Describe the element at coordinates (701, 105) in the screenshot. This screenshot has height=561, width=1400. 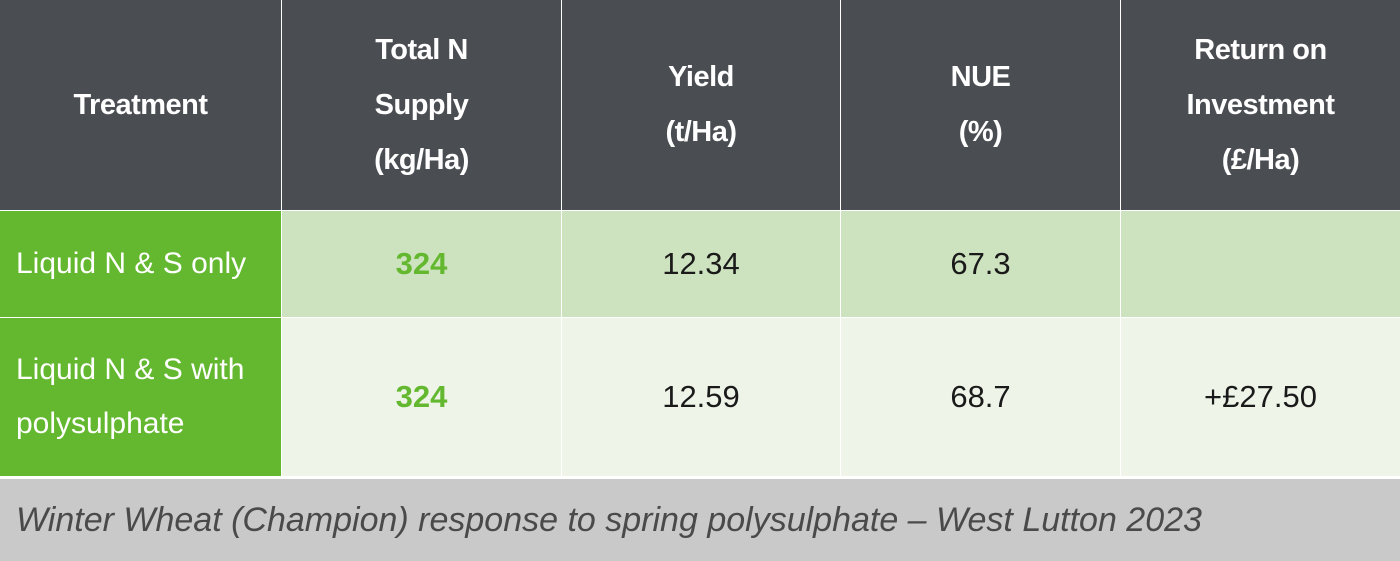
I see `header-cell: Yield (t/Ha)` at that location.